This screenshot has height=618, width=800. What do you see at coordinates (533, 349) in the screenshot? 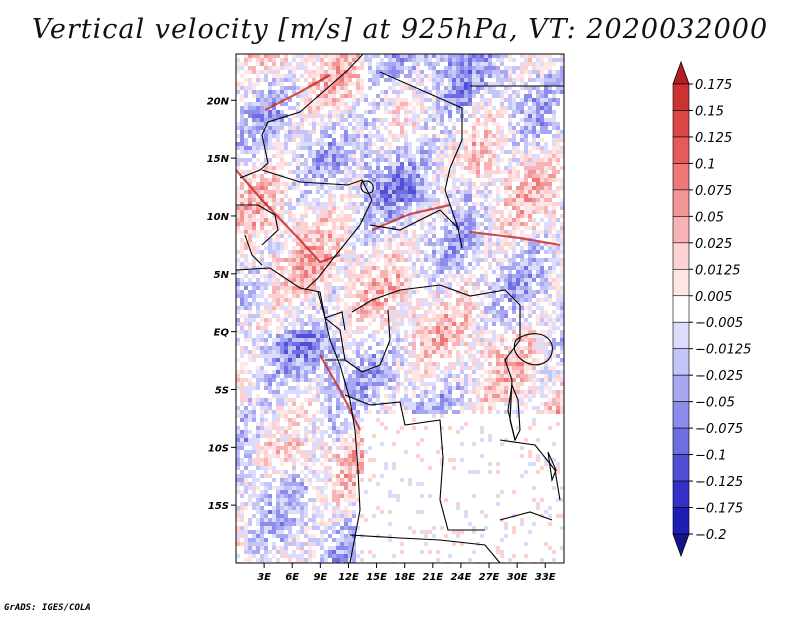
I see `lake-victoria` at bounding box center [533, 349].